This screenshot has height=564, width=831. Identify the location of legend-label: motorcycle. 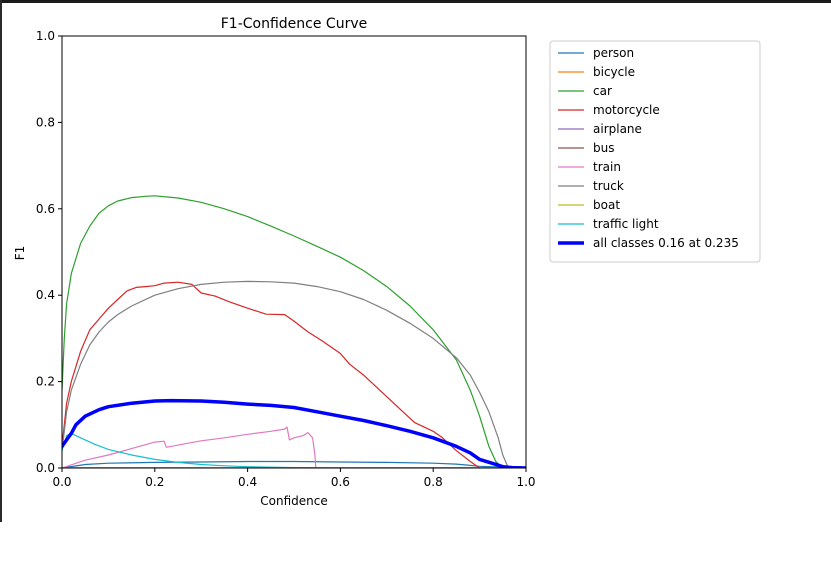
(626, 110).